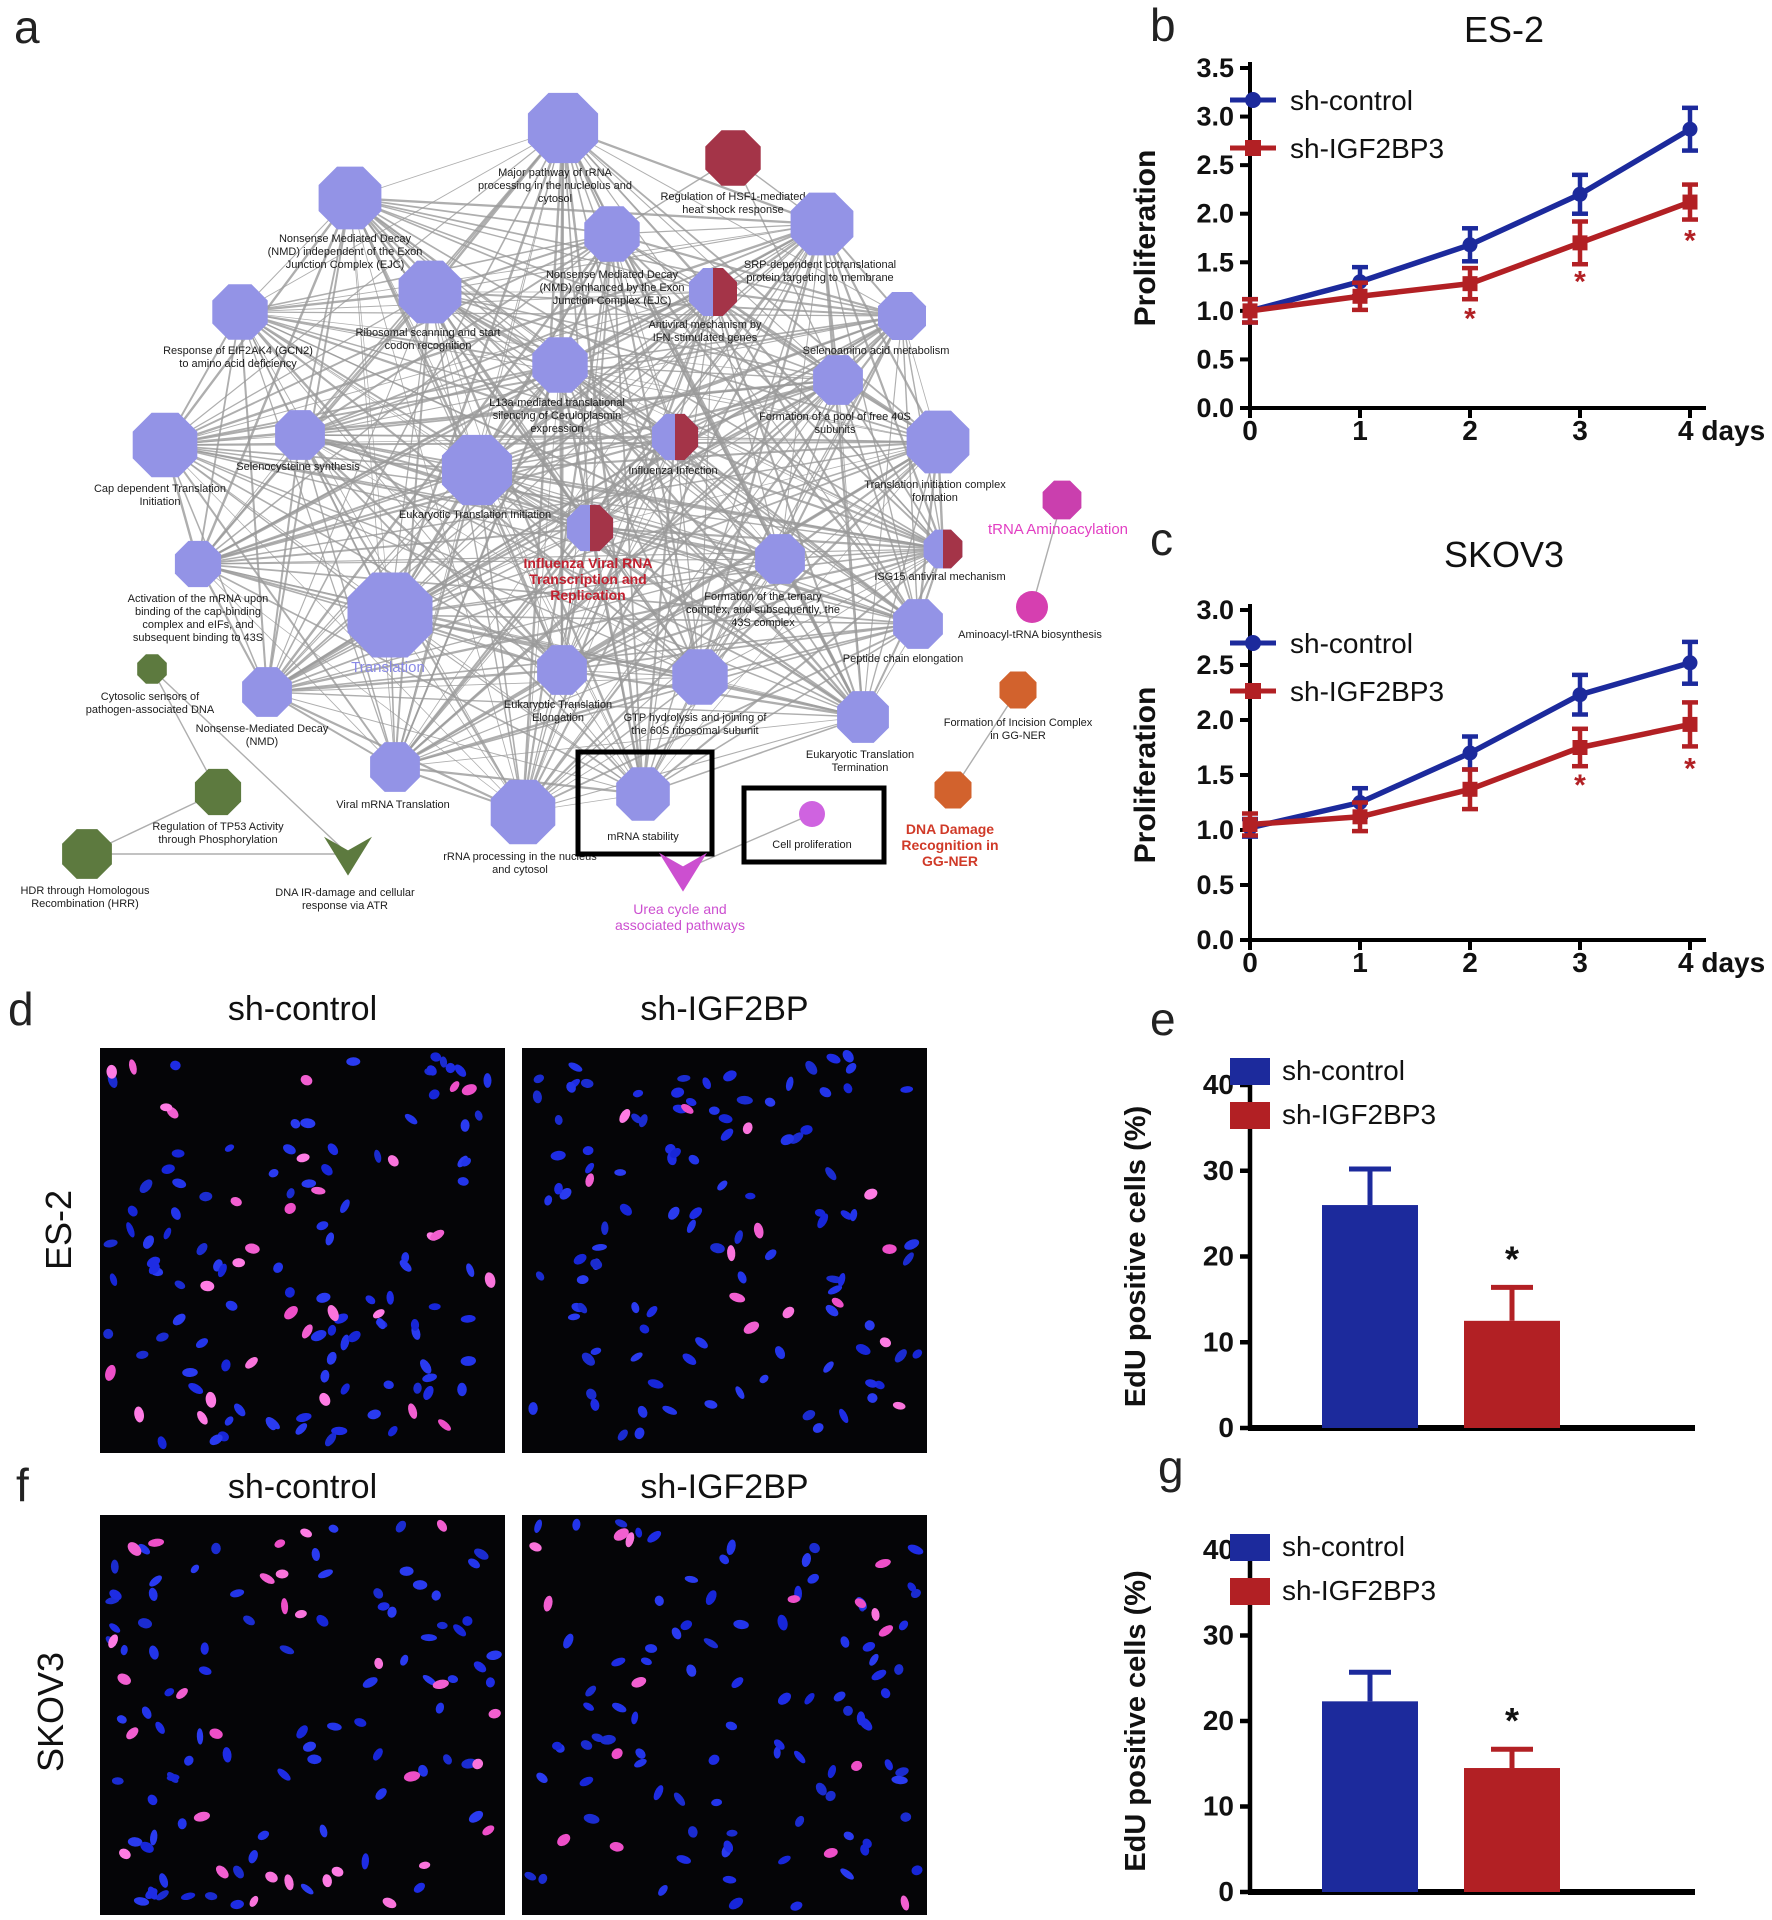 This screenshot has width=1772, height=1920. I want to click on network-node-cytosolic, so click(152, 669).